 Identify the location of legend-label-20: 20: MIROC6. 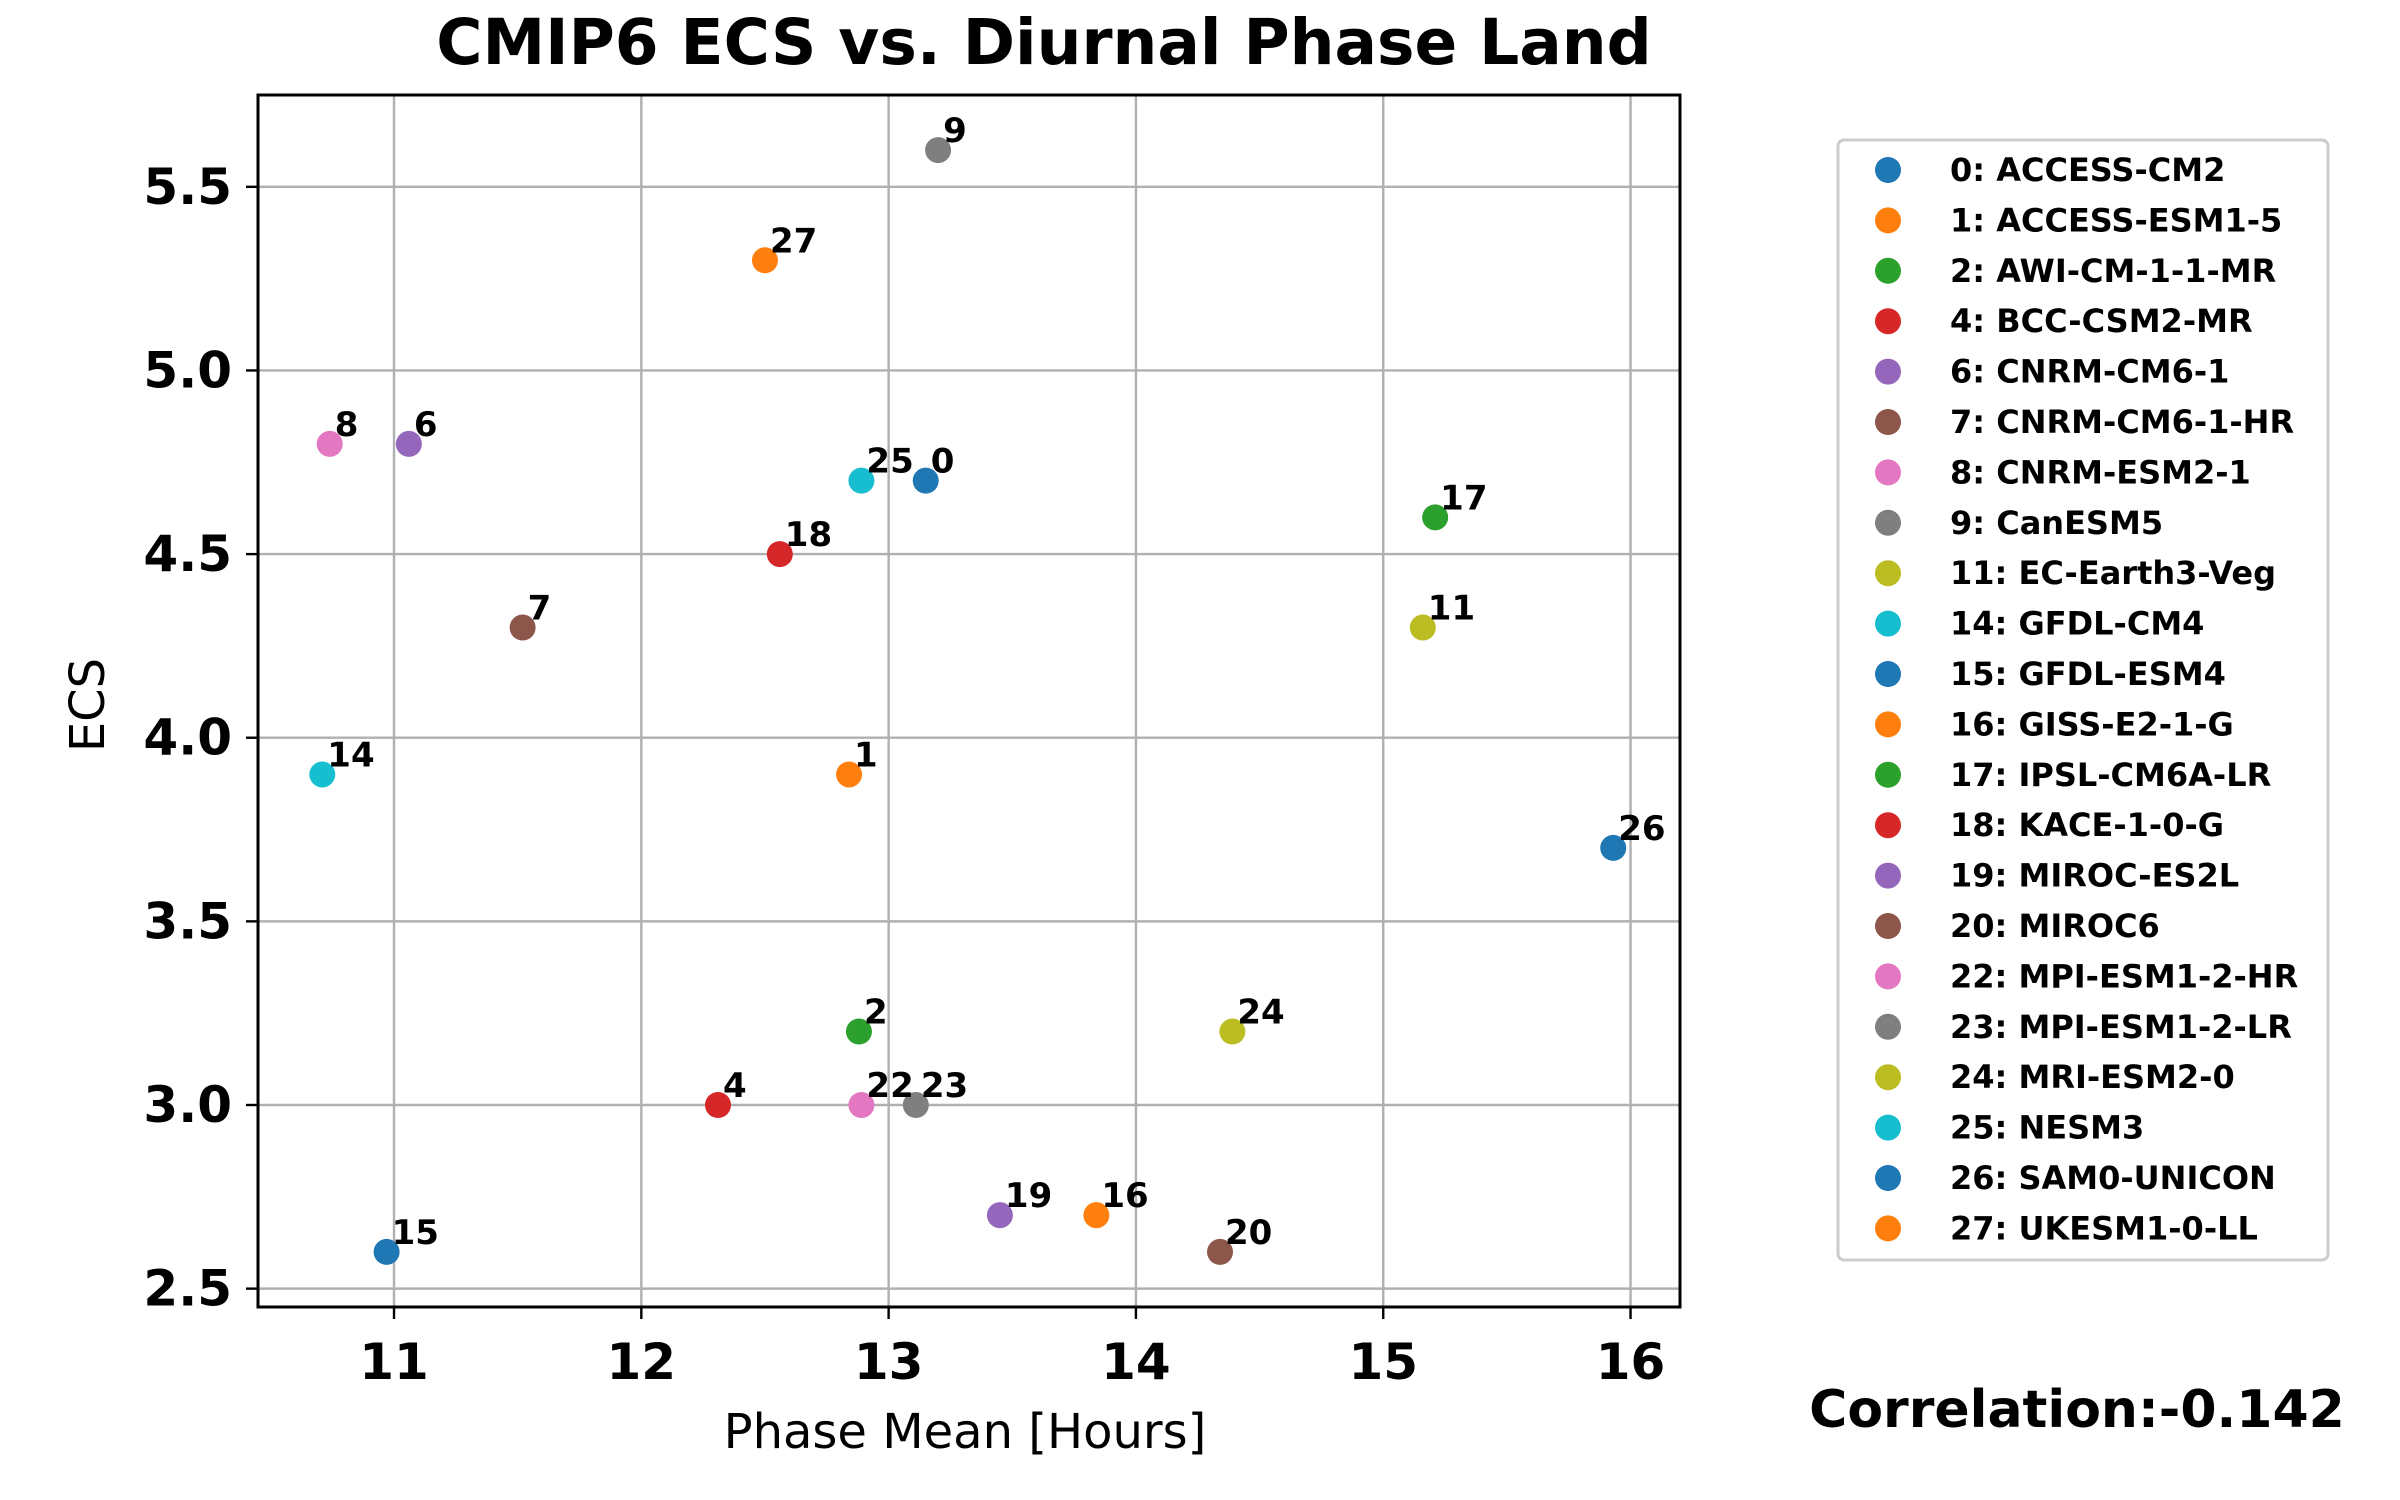
(2055, 926).